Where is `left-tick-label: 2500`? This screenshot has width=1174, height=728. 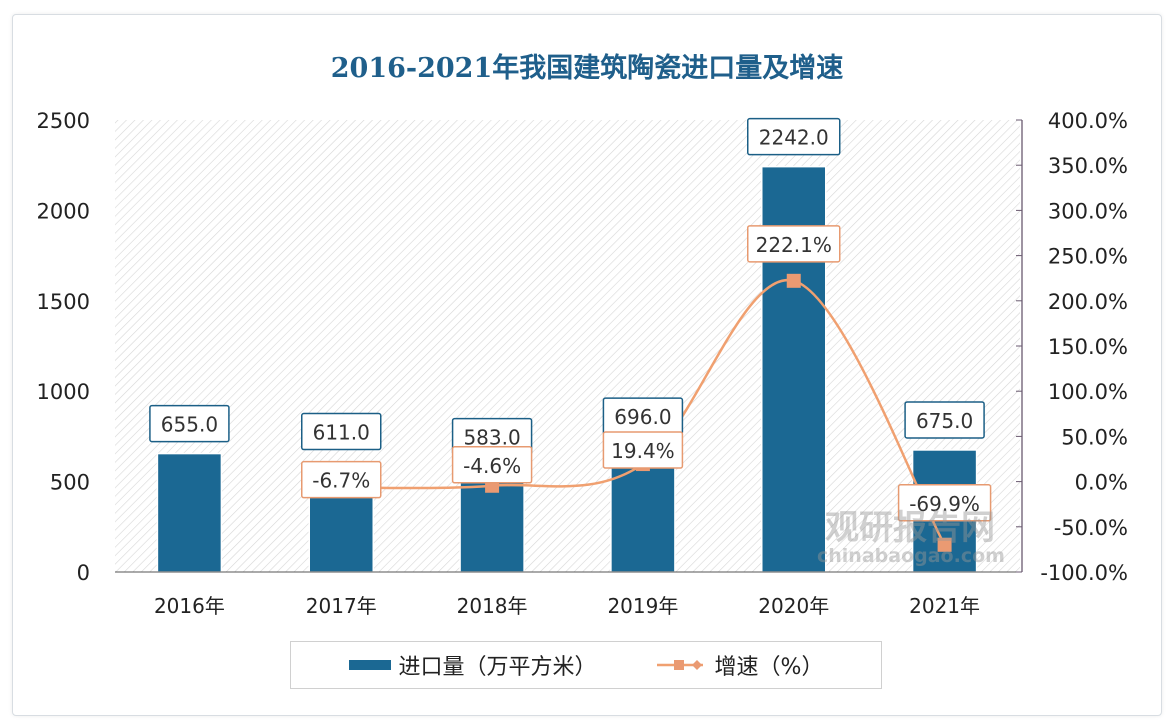 left-tick-label: 2500 is located at coordinates (63, 121).